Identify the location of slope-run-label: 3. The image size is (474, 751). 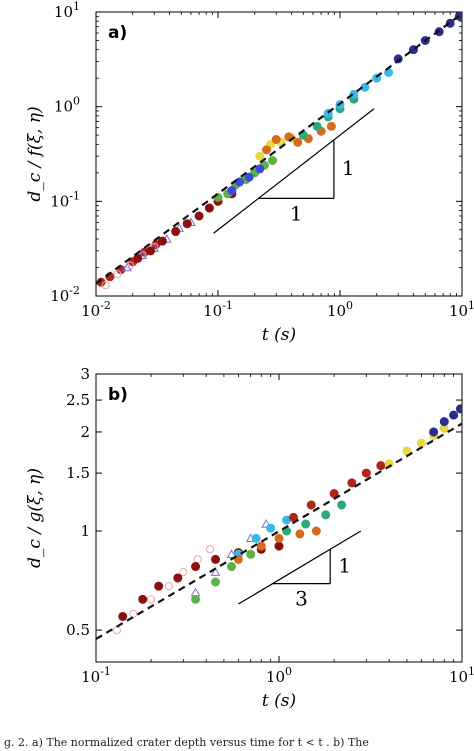
(301, 599).